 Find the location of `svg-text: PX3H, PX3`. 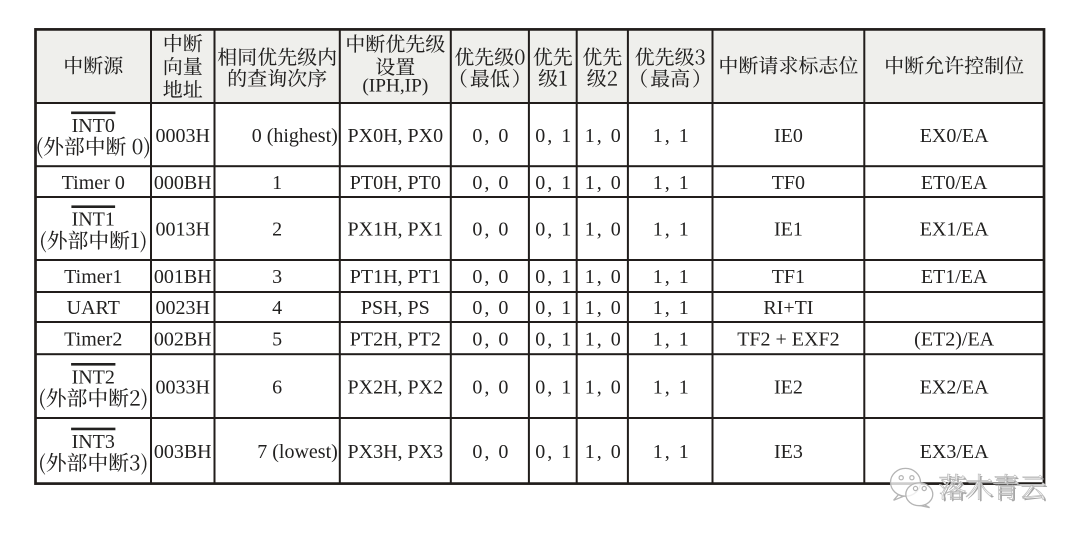

svg-text: PX3H, PX3 is located at coordinates (396, 452).